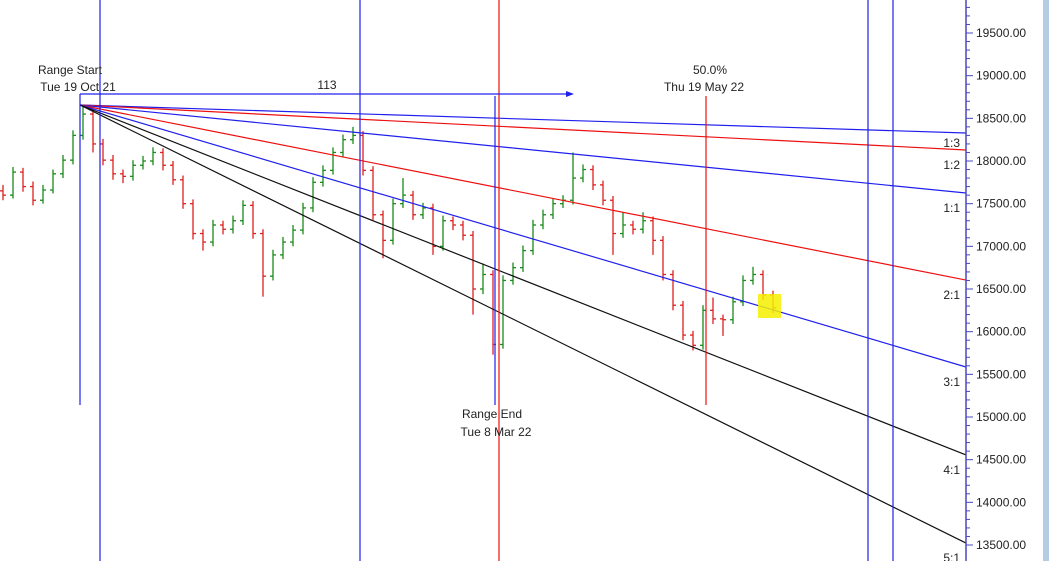  Describe the element at coordinates (951, 165) in the screenshot. I see `fan-label: 1:2` at that location.